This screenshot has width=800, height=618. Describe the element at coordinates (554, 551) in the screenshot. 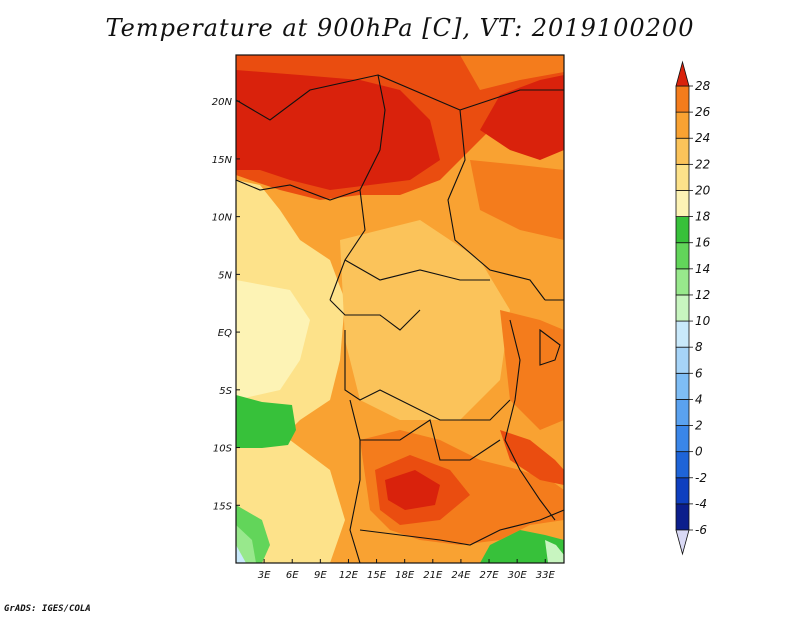

I see `field-8c-southeast` at that location.